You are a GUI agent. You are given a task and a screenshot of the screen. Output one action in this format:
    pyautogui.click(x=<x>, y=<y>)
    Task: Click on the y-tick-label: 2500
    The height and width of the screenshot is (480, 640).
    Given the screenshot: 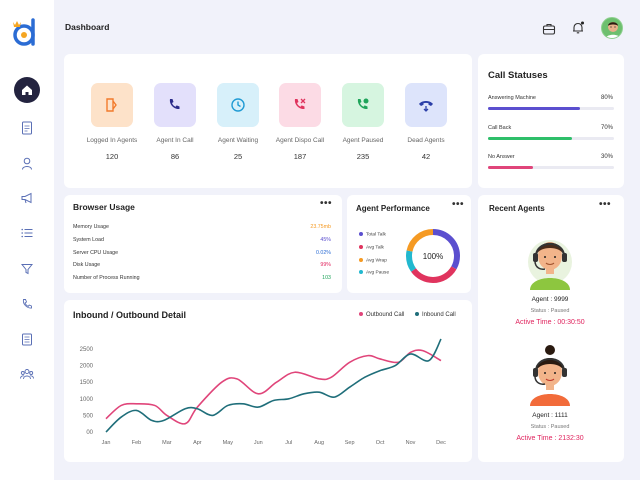 What is the action you would take?
    pyautogui.click(x=87, y=350)
    